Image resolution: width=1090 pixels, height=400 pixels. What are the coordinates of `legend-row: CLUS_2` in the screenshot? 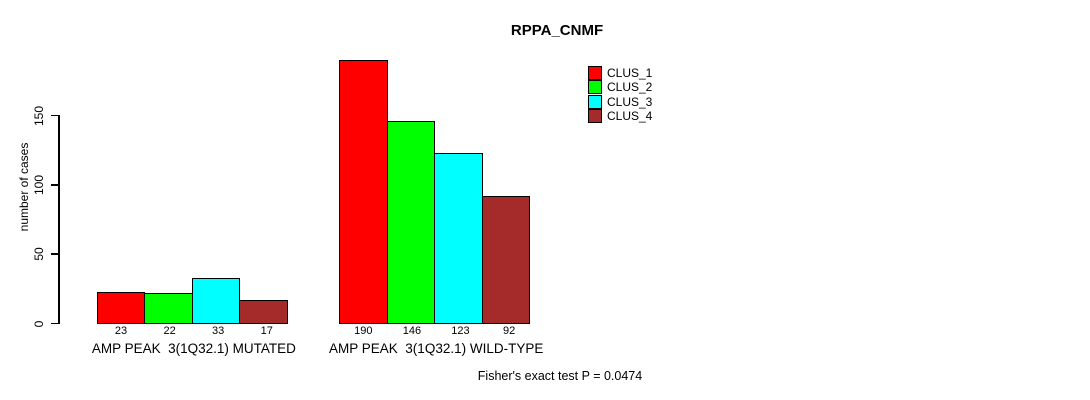 It's located at (620, 87).